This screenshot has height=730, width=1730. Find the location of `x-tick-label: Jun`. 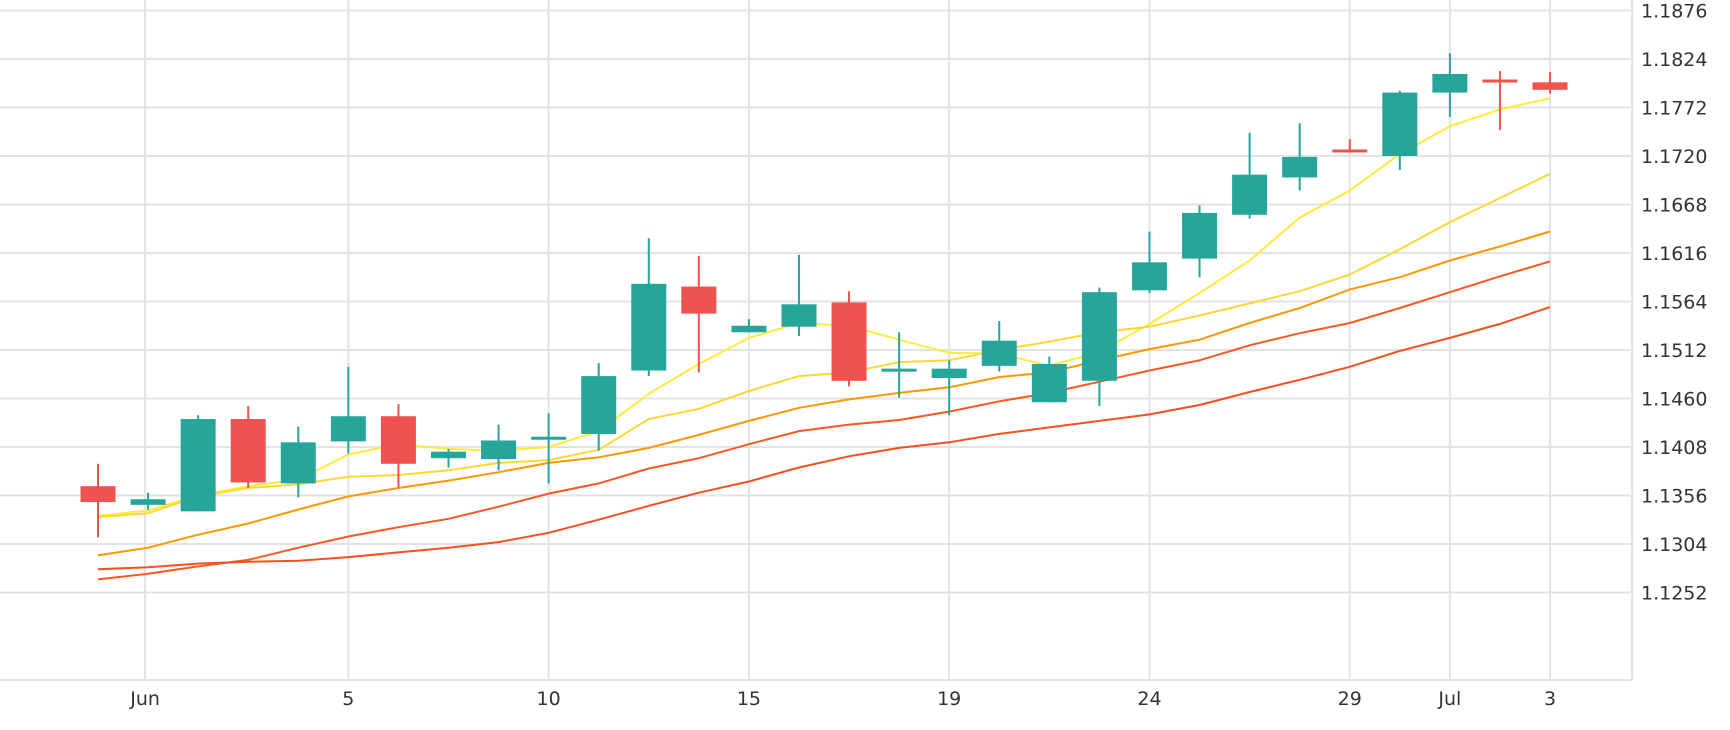

x-tick-label: Jun is located at coordinates (144, 699).